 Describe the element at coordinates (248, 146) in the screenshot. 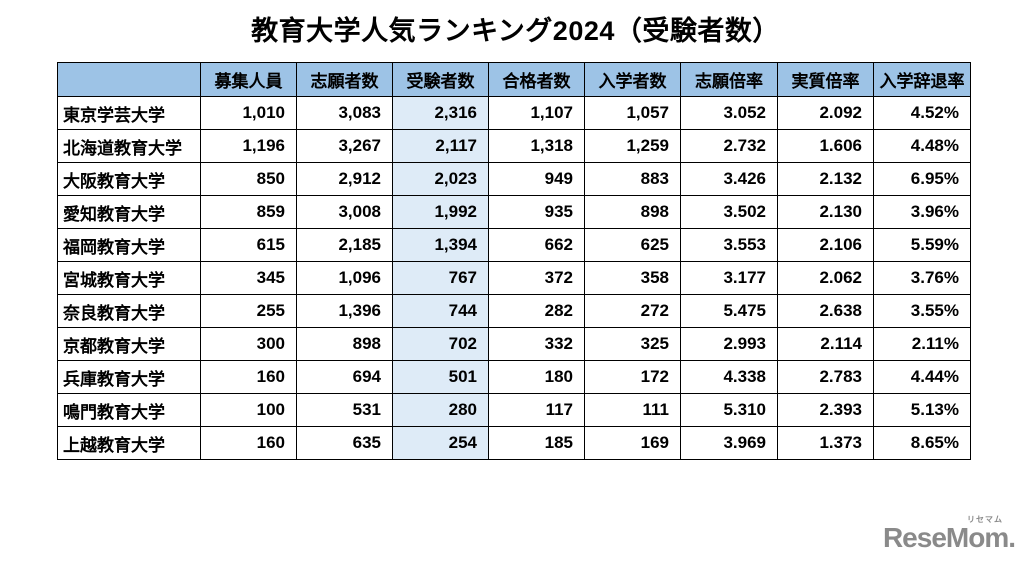

I see `table-cell: 1,196` at that location.